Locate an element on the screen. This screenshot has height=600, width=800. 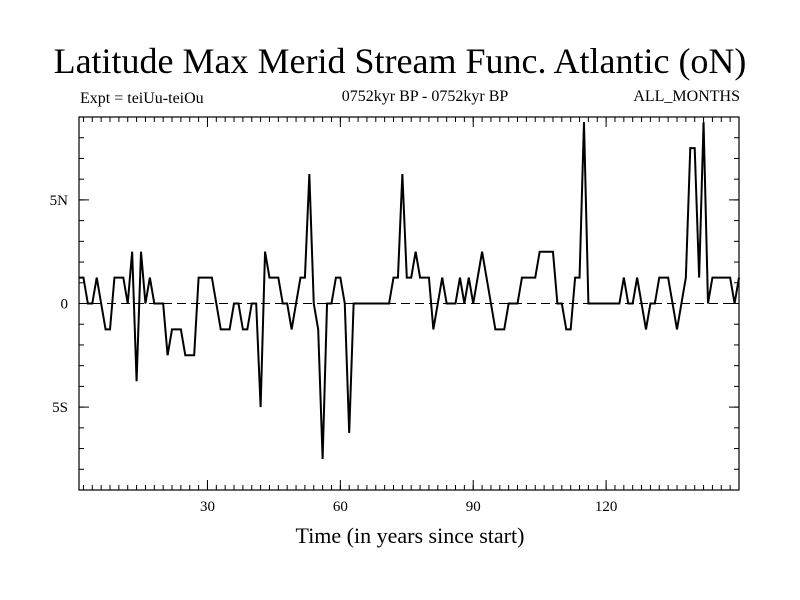
x-tick-label: 30 is located at coordinates (207, 507).